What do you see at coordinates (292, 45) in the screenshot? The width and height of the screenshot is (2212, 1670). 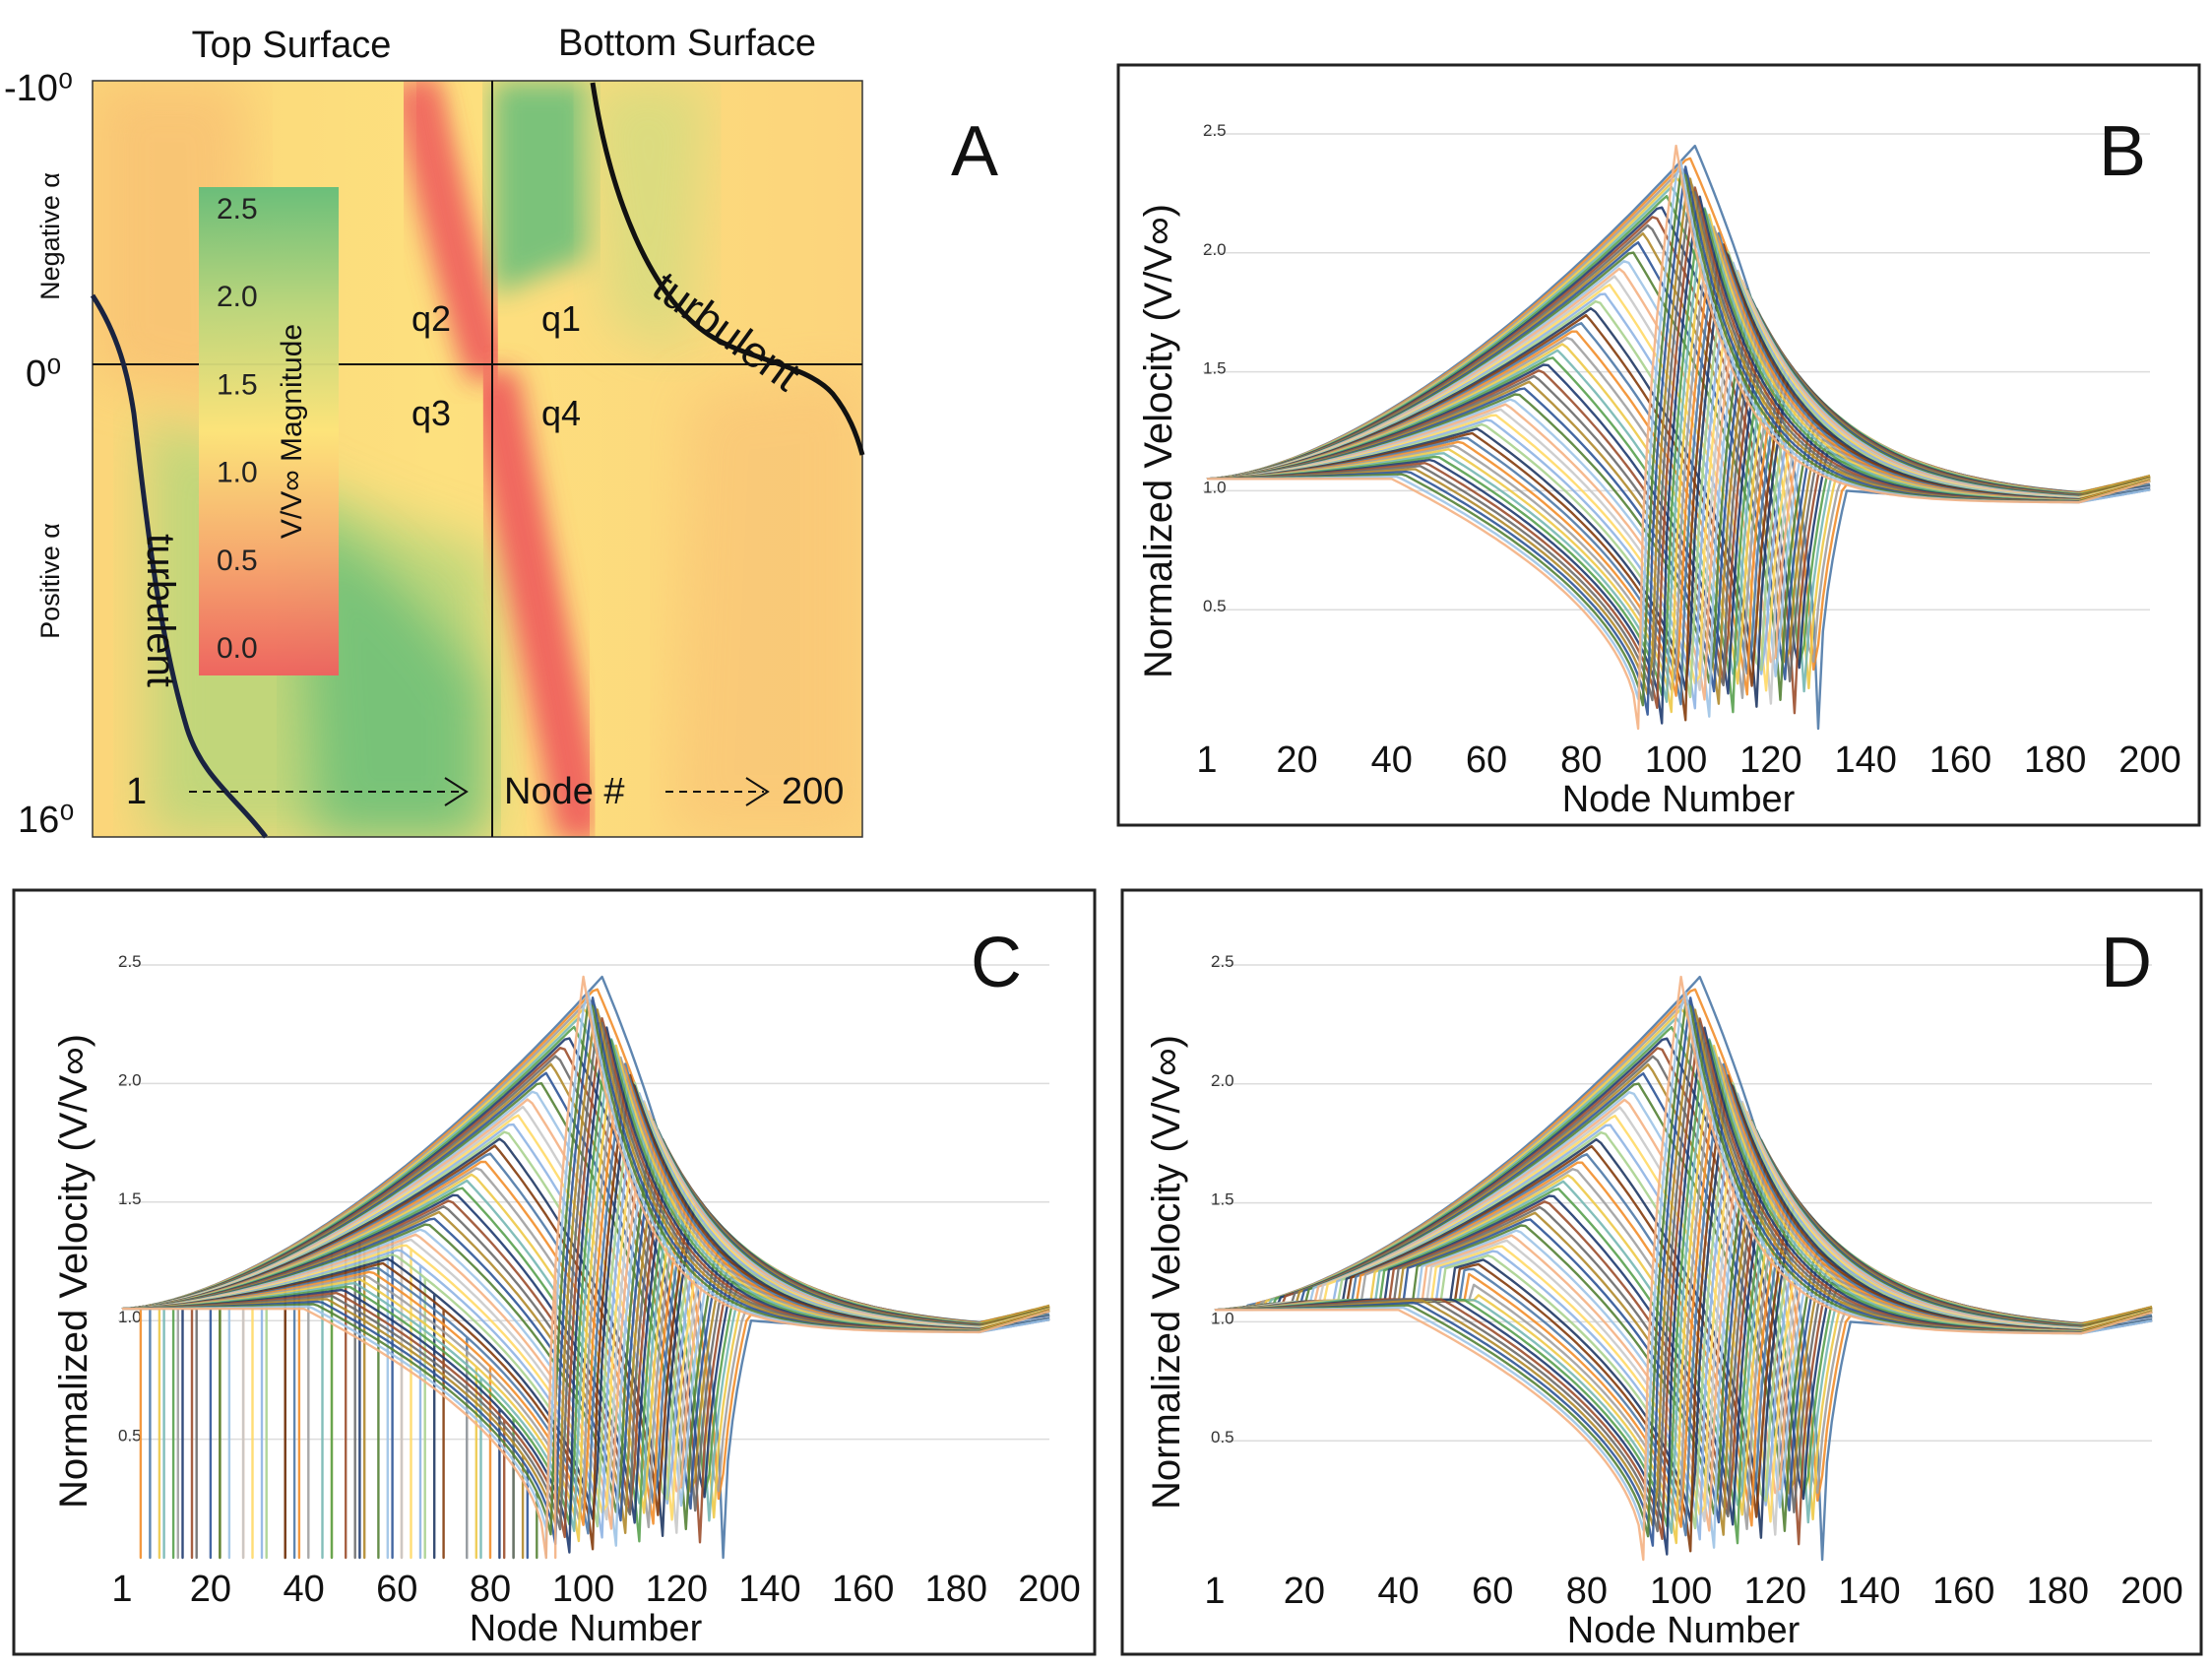 I see `panel-a-top-surface-title: Top Surface` at bounding box center [292, 45].